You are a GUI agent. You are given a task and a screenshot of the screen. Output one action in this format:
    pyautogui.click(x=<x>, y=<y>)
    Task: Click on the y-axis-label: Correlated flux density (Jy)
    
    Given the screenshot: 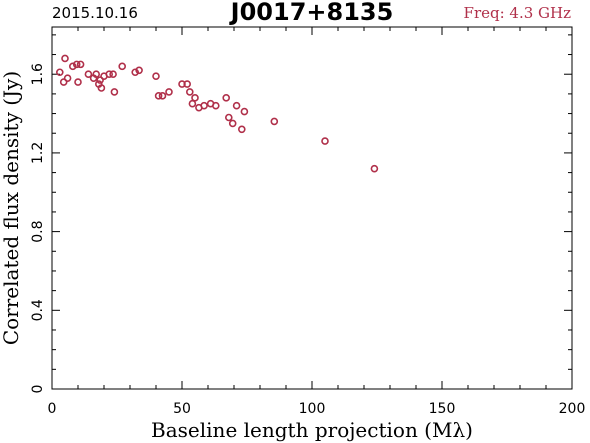 What is the action you would take?
    pyautogui.click(x=11, y=208)
    